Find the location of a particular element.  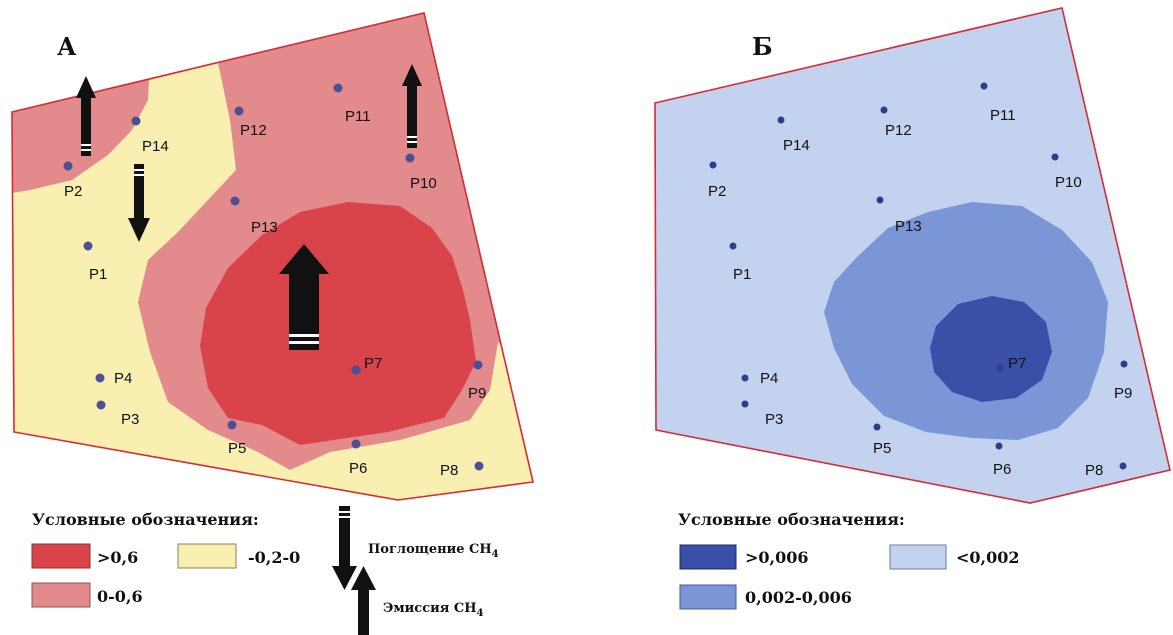

legend-arrow-text: Поглощение CH is located at coordinates (430, 549).